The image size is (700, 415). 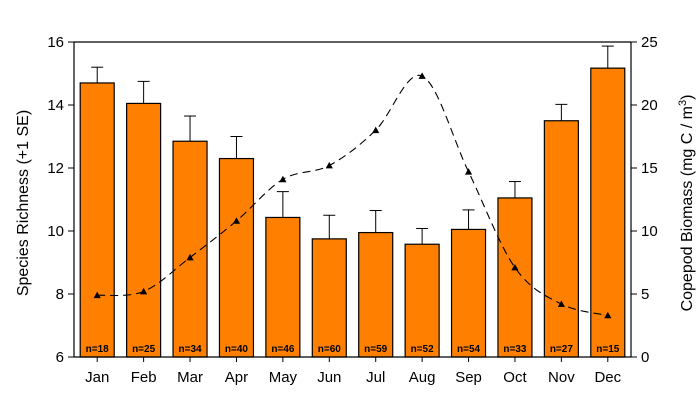 What do you see at coordinates (422, 75) in the screenshot?
I see `biomass-point-aug` at bounding box center [422, 75].